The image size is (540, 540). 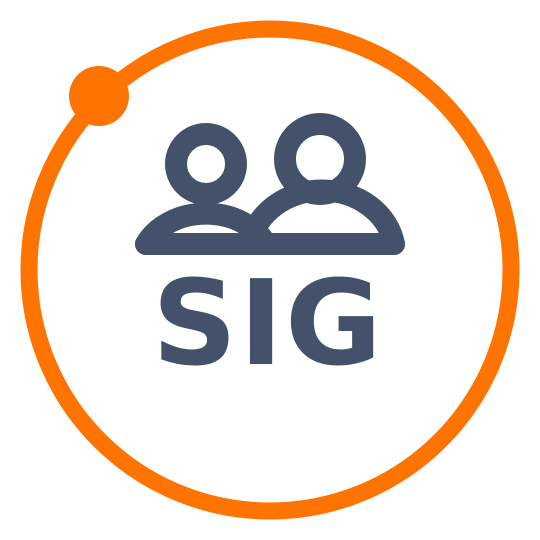 I want to click on people-group-icon, so click(x=270, y=184).